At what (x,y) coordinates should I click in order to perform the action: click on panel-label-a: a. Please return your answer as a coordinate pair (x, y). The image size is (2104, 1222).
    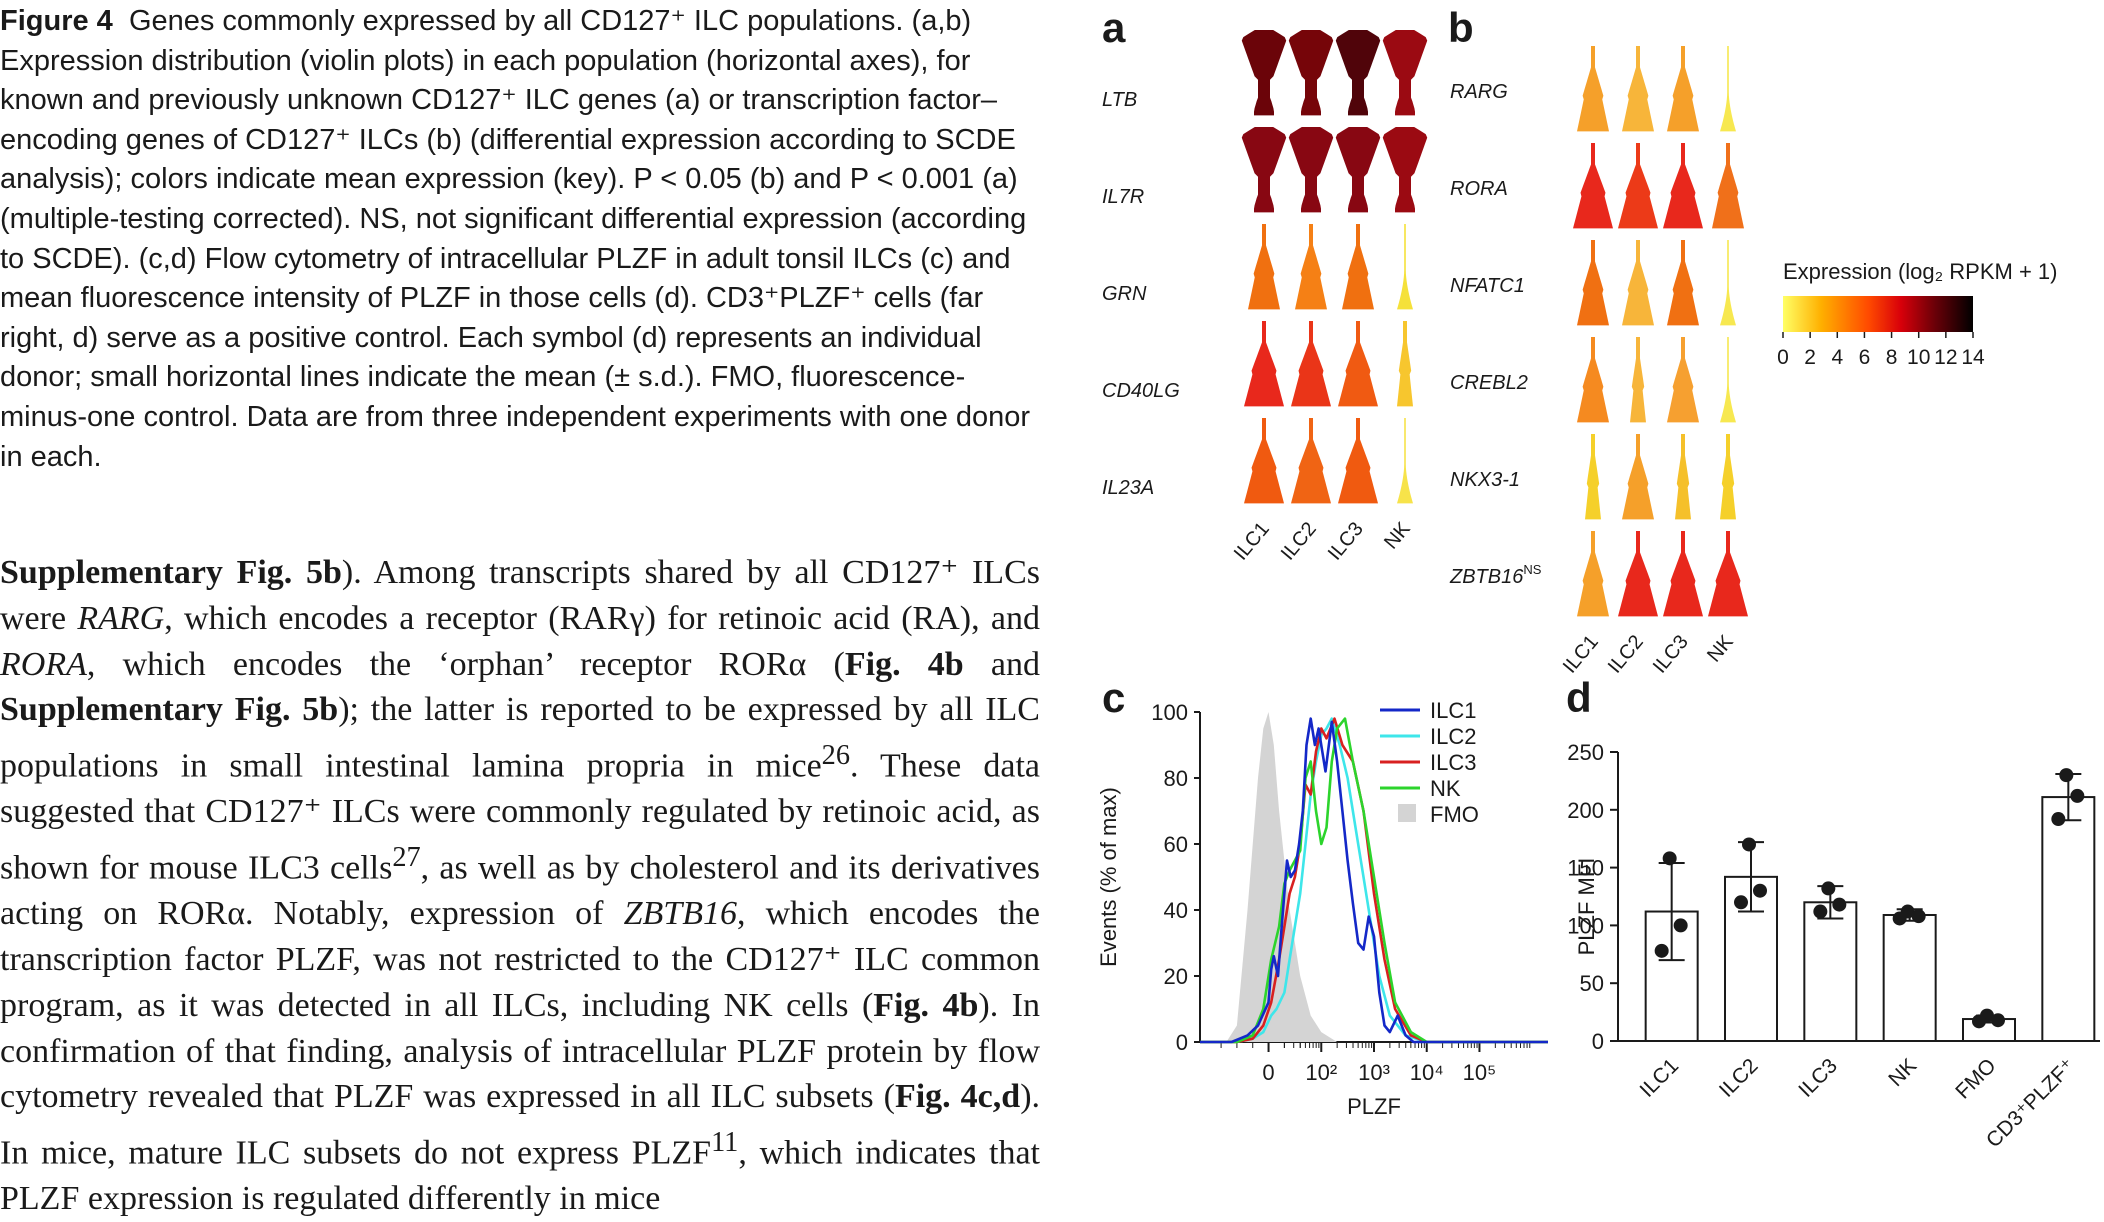
    Looking at the image, I should click on (1114, 27).